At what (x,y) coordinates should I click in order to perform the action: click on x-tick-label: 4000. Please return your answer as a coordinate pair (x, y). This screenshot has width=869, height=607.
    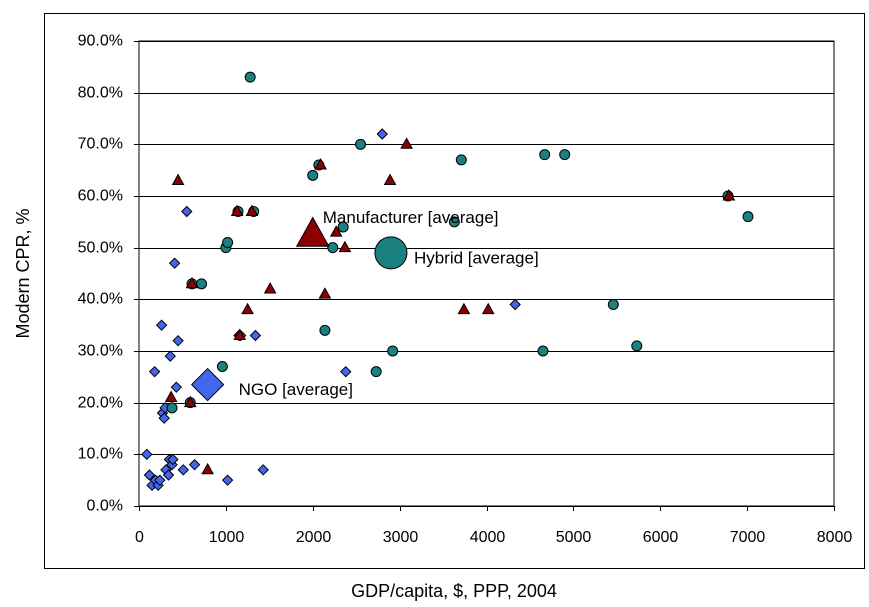
    Looking at the image, I should click on (488, 537).